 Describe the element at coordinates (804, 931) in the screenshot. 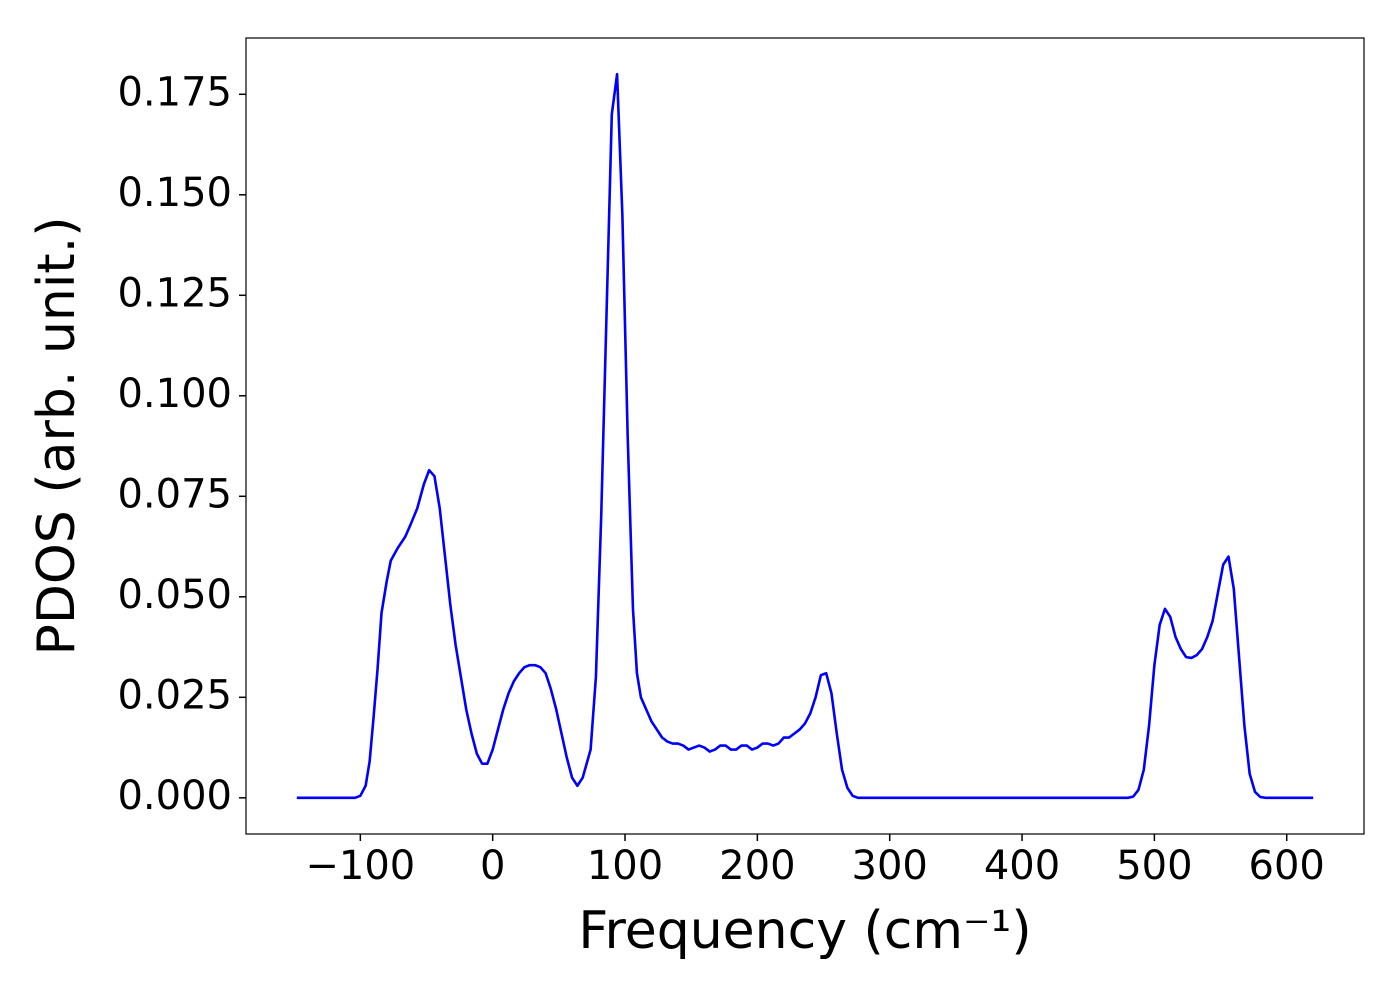

I see `x-axis-label: Frequency (cm⁻¹)` at that location.